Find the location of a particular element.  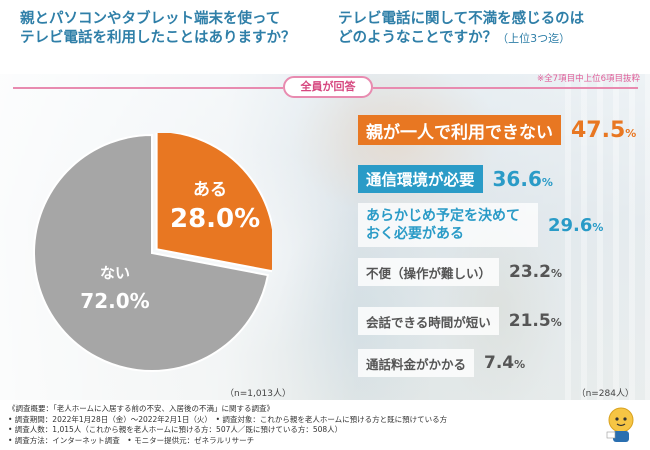

bar-value-number: 29.6 is located at coordinates (570, 225).